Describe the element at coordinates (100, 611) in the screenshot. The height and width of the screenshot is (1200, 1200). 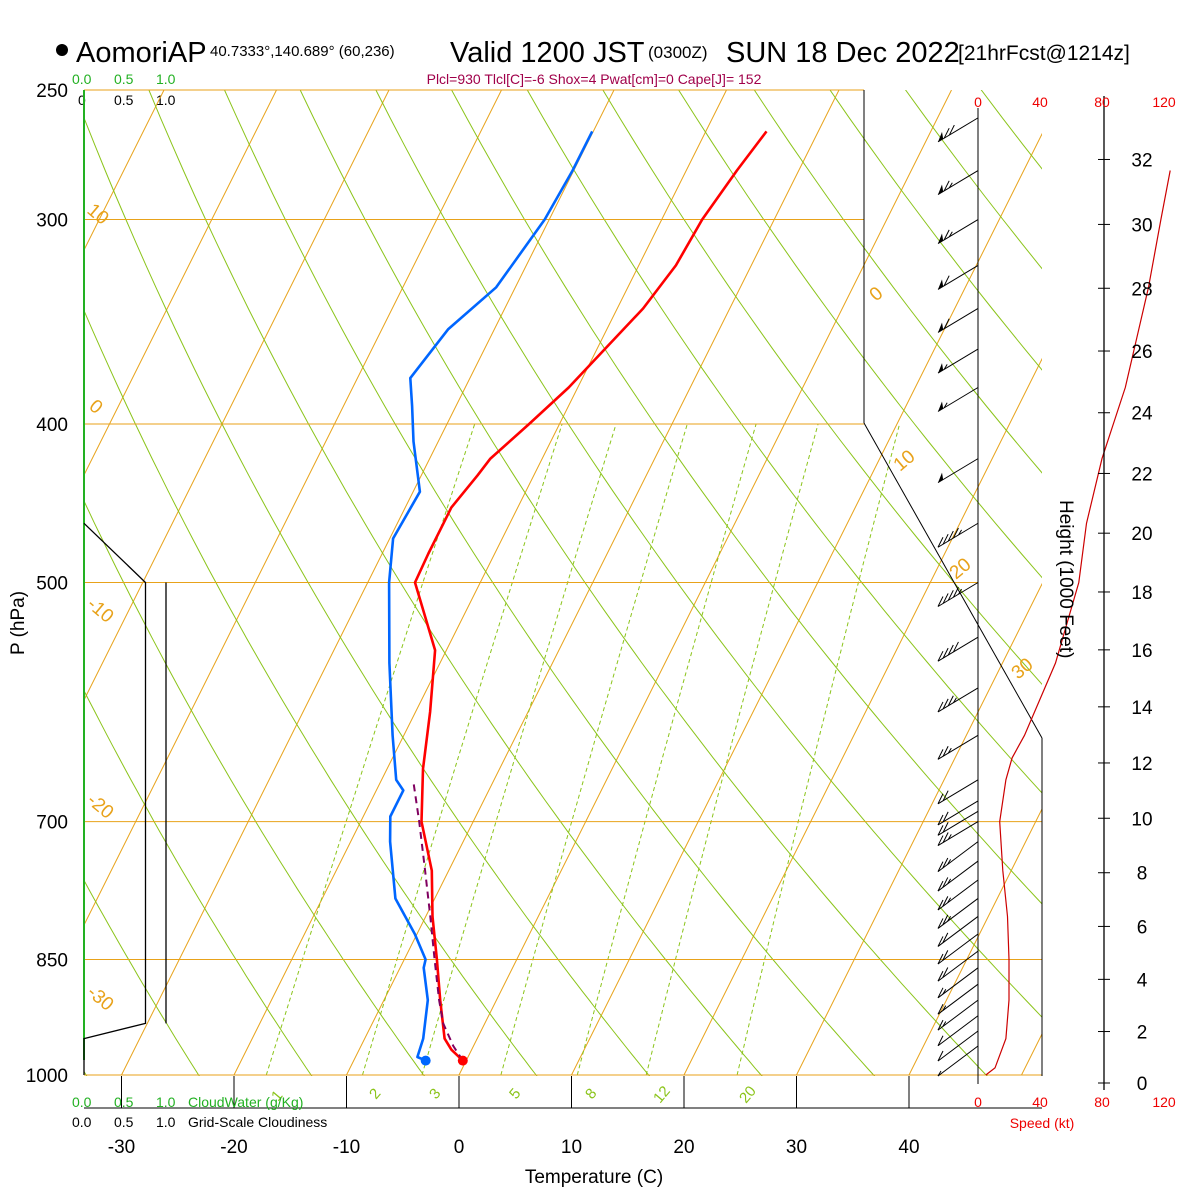
I see `isotherm-label: -10` at that location.